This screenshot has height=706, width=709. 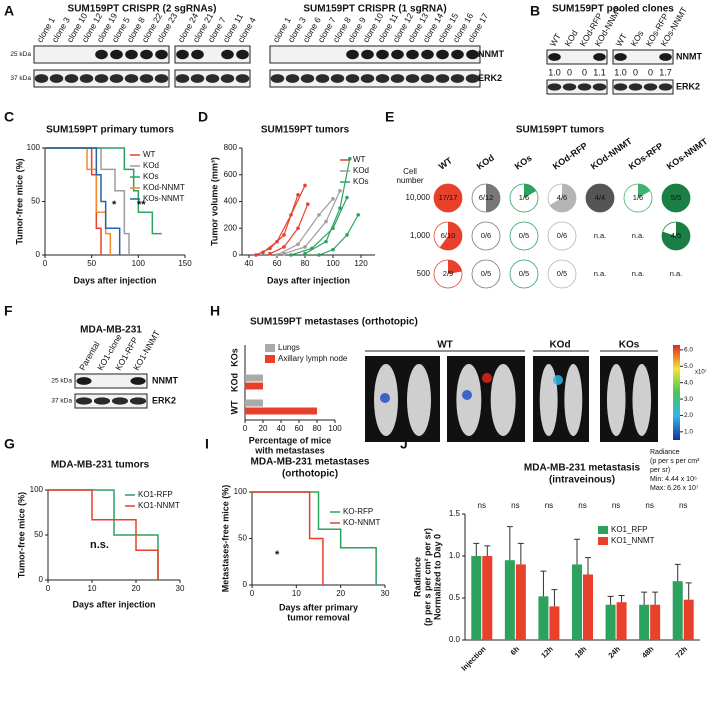 I want to click on value-label: 2/9, so click(x=448, y=273).